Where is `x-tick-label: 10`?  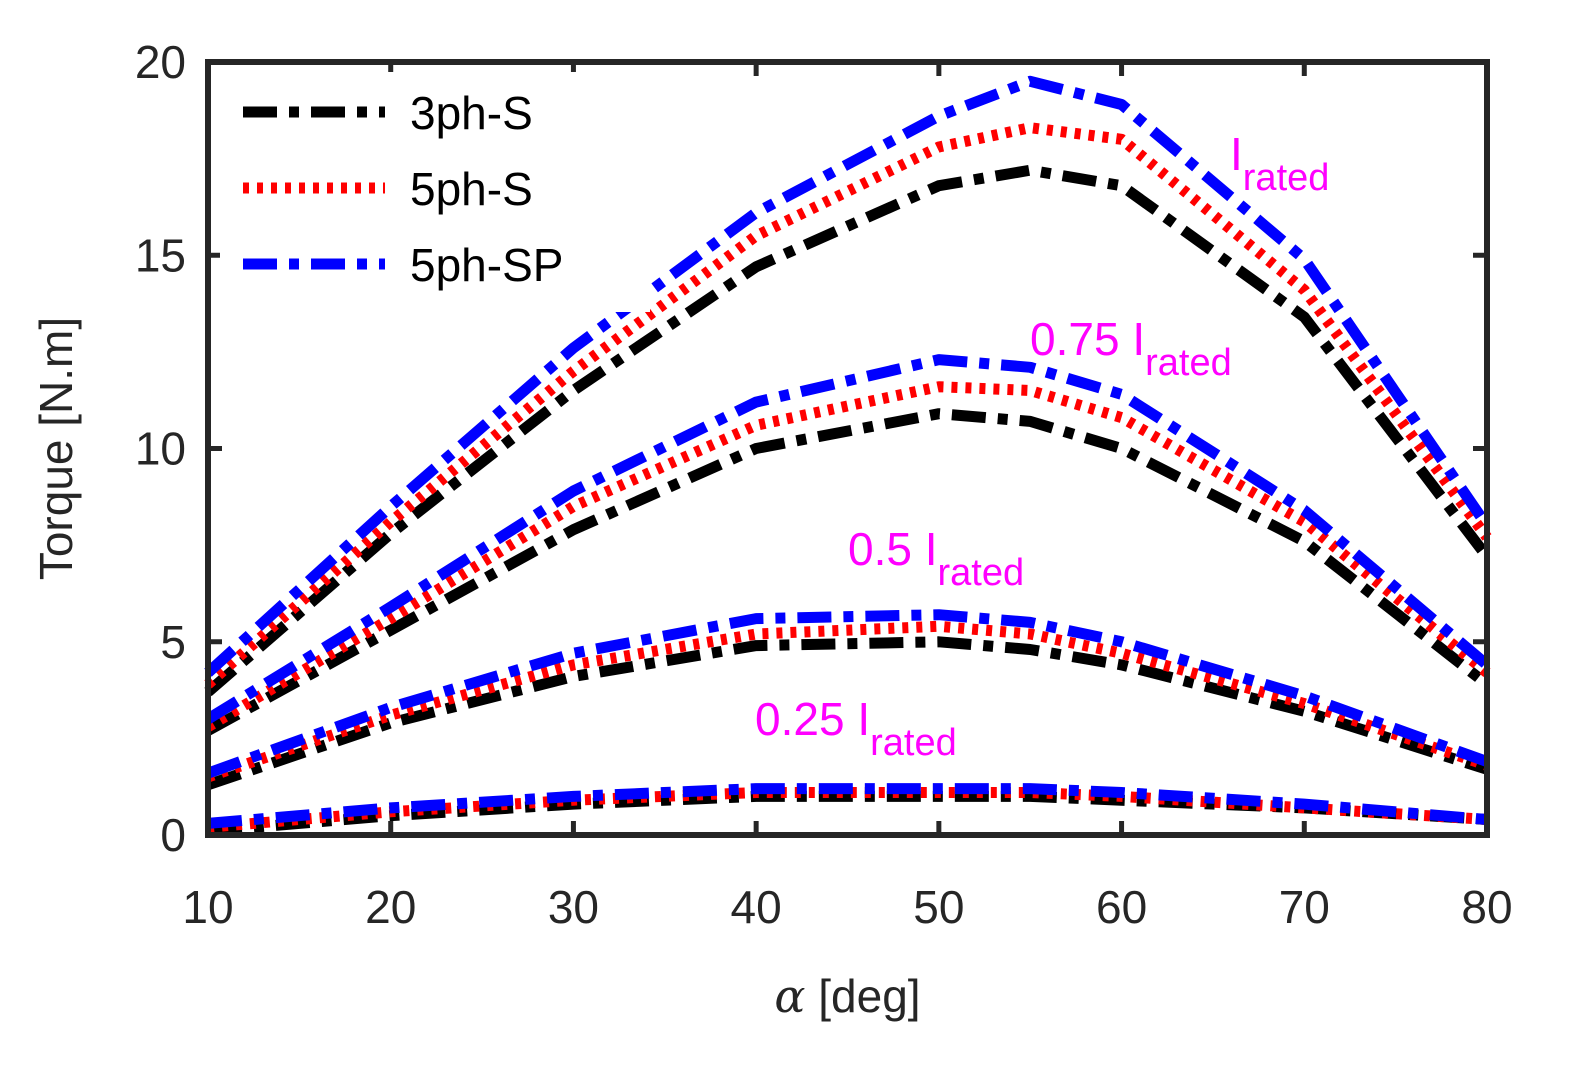
x-tick-label: 10 is located at coordinates (207, 907).